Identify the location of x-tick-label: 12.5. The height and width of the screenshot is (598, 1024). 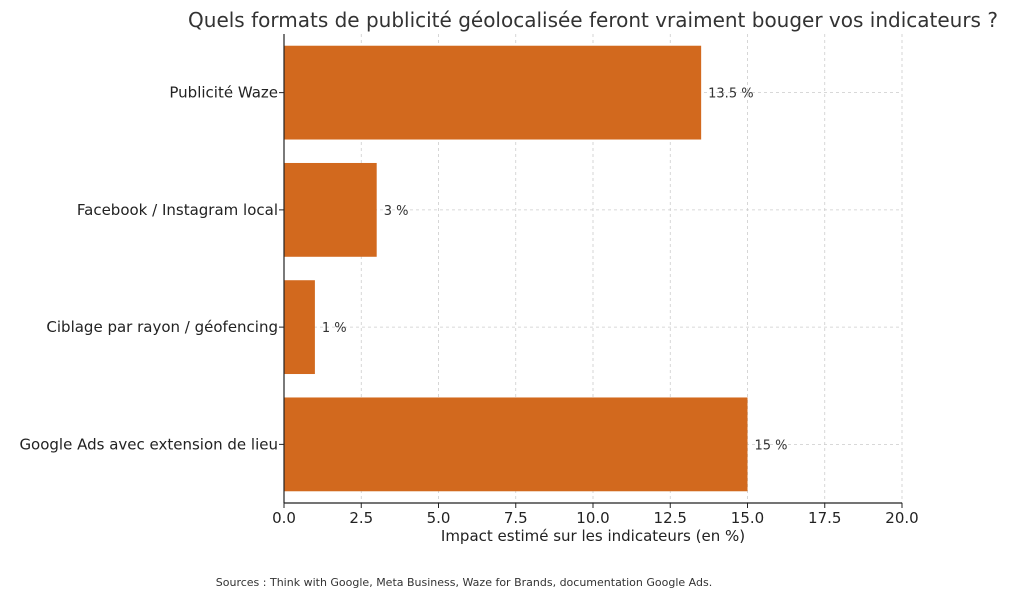
(670, 518).